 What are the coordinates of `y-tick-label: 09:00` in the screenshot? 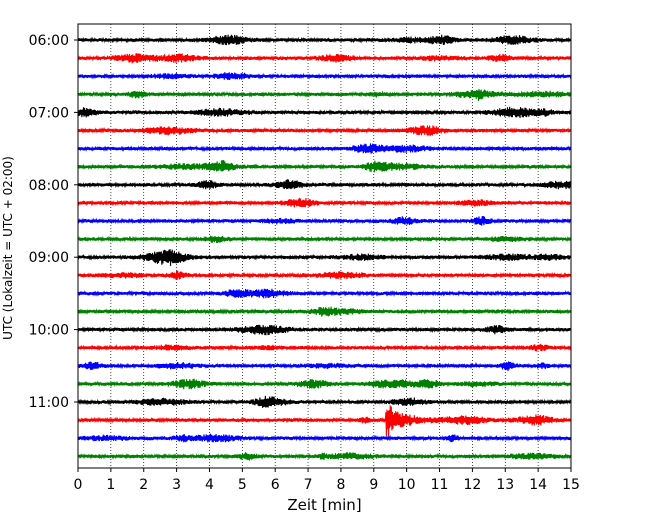 It's located at (49, 258).